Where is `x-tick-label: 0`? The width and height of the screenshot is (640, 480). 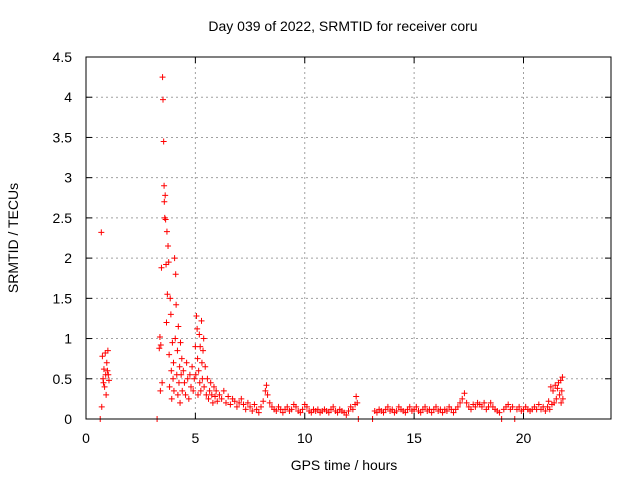
x-tick-label: 0 is located at coordinates (86, 438).